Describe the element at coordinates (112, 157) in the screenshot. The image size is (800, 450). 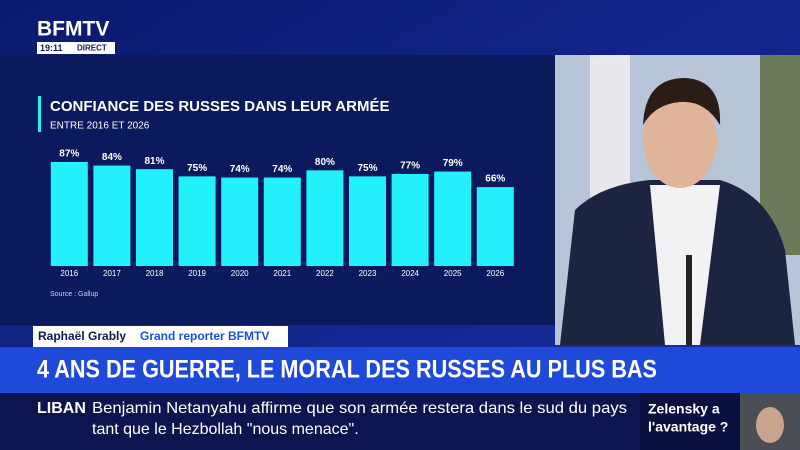
I see `value-label: 84%` at that location.